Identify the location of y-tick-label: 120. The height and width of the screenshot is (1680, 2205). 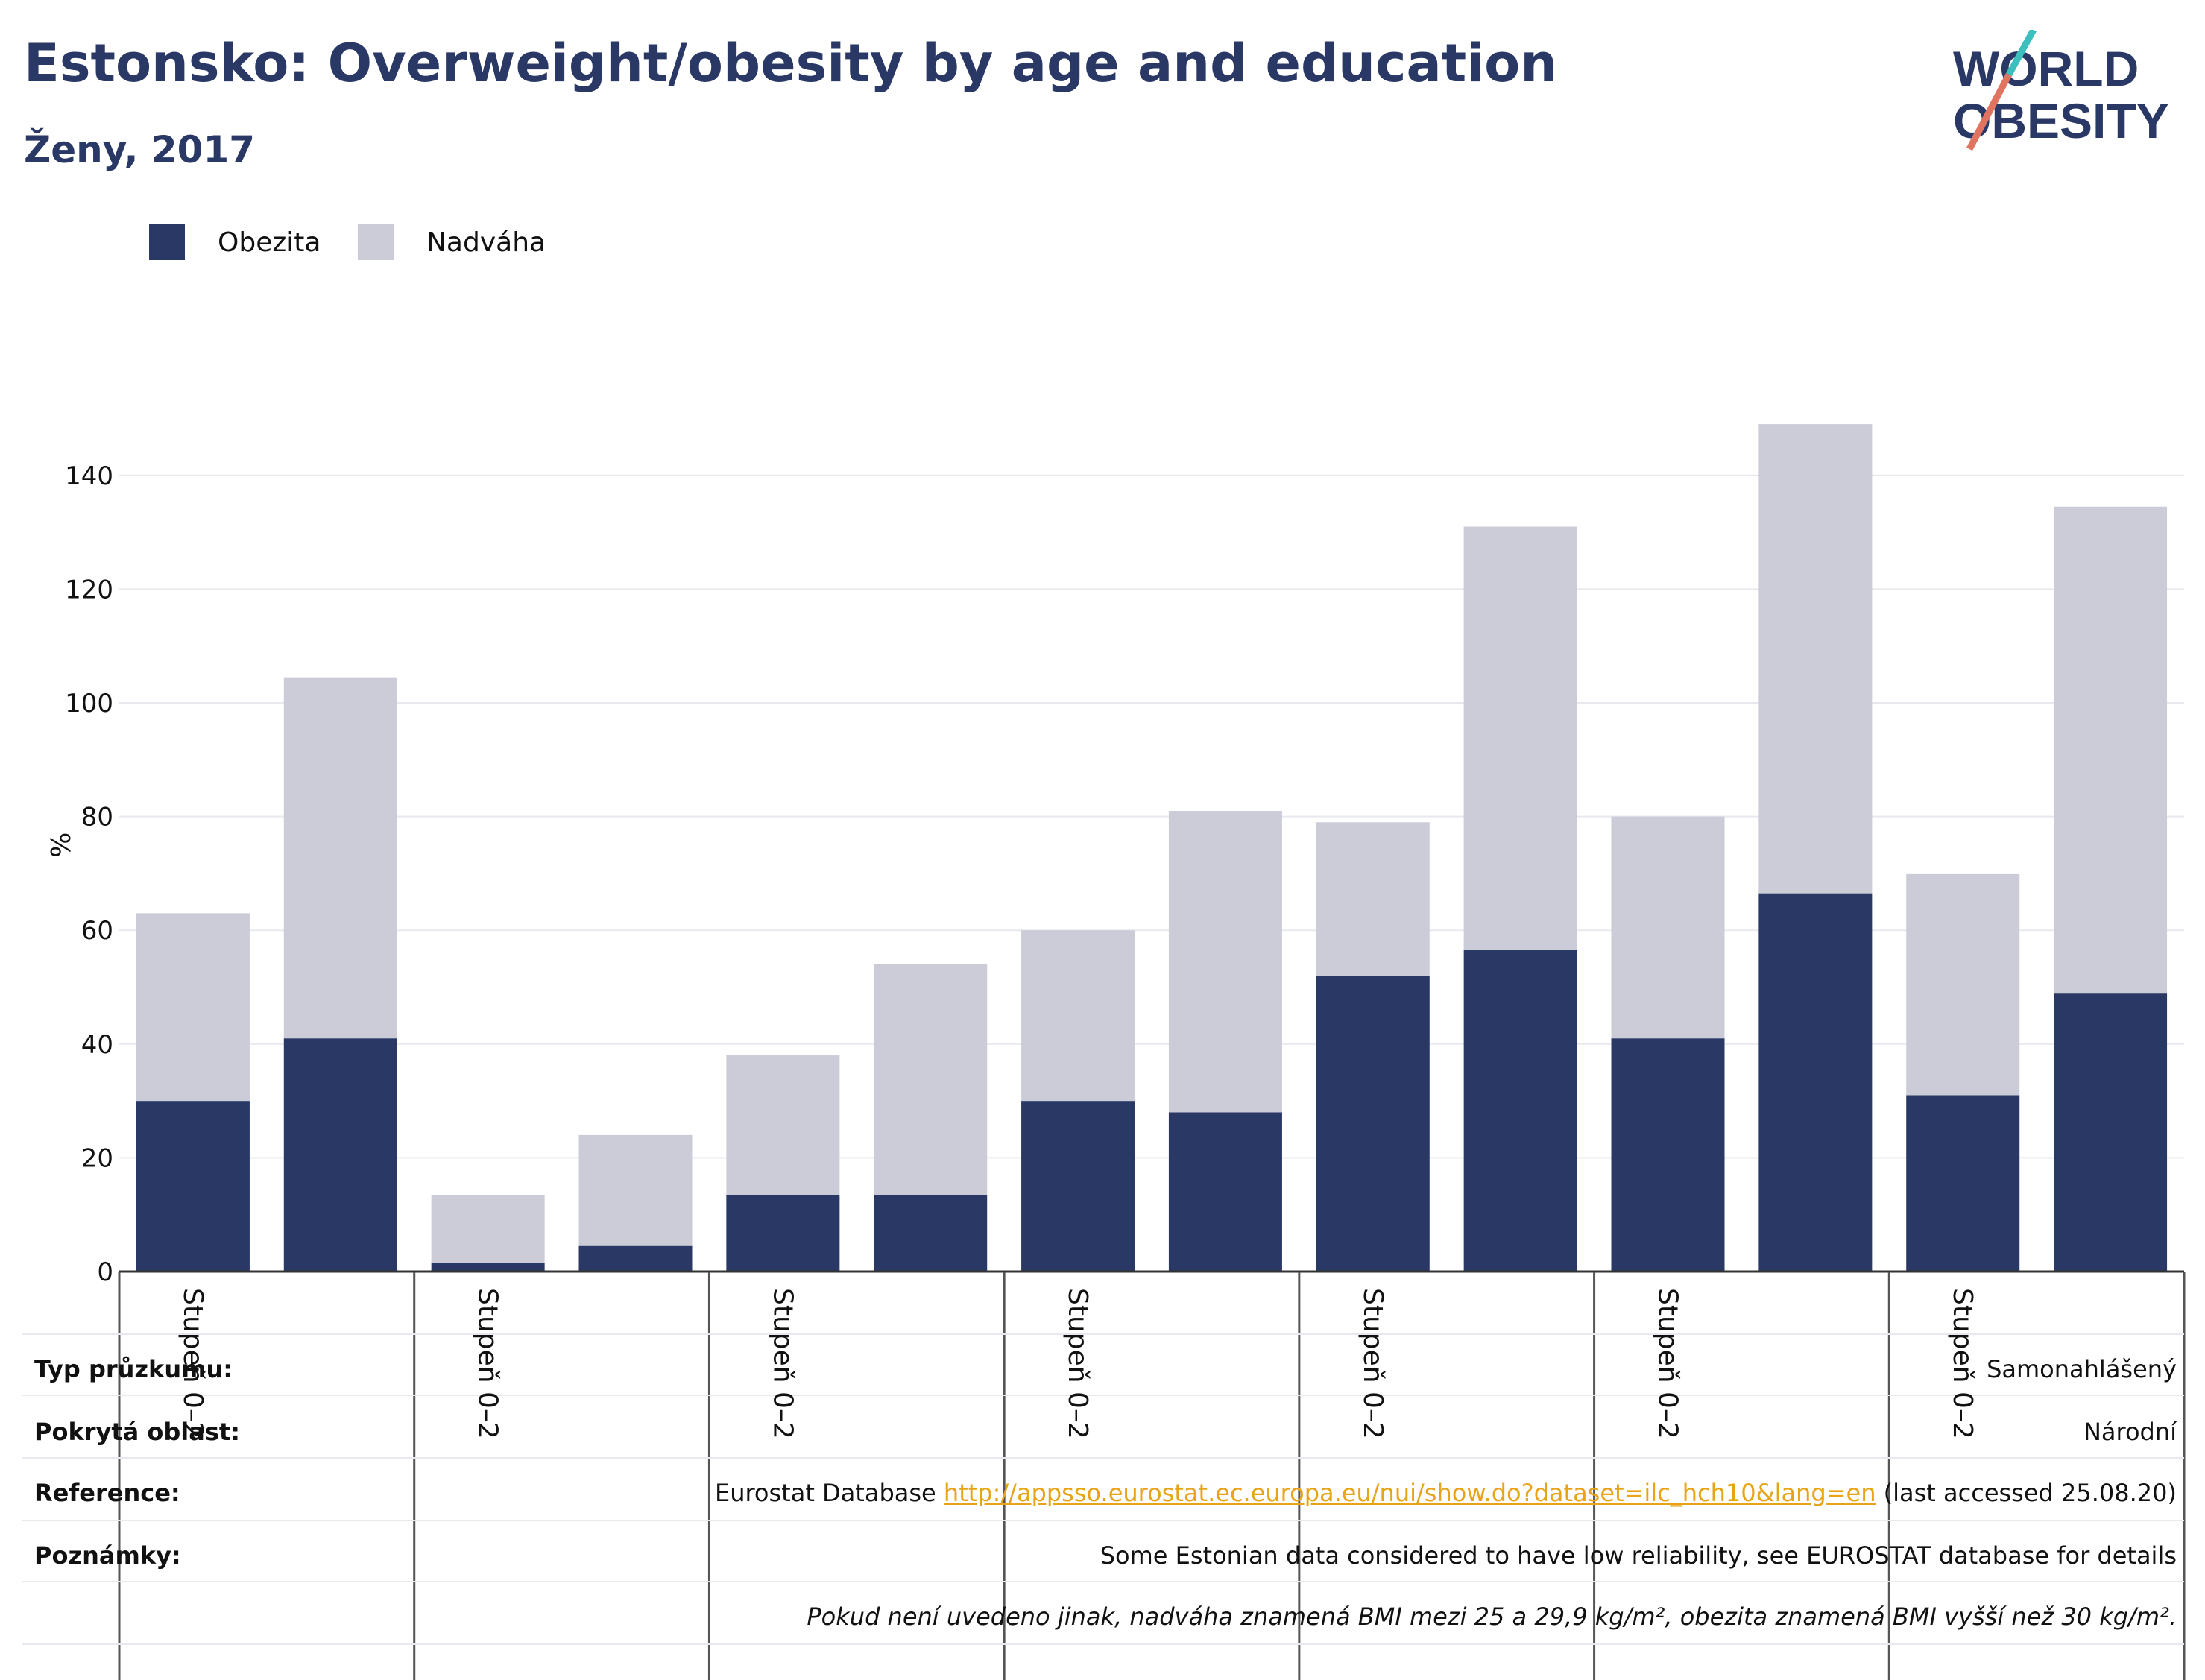
(89, 589).